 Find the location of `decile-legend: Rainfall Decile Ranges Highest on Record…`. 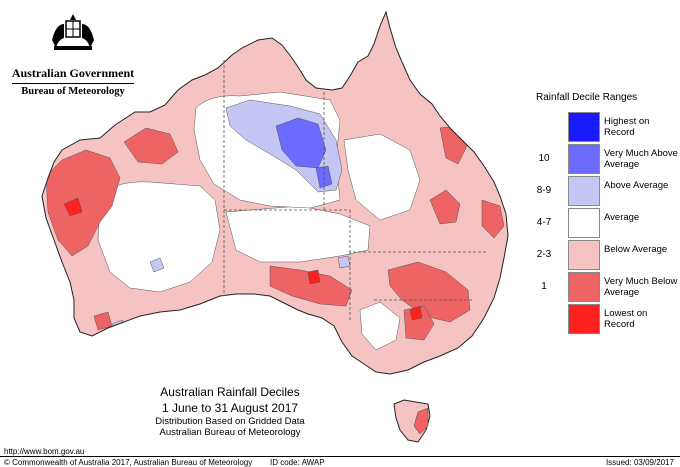

decile-legend: Rainfall Decile Ranges Highest on Record… is located at coordinates (603, 217).